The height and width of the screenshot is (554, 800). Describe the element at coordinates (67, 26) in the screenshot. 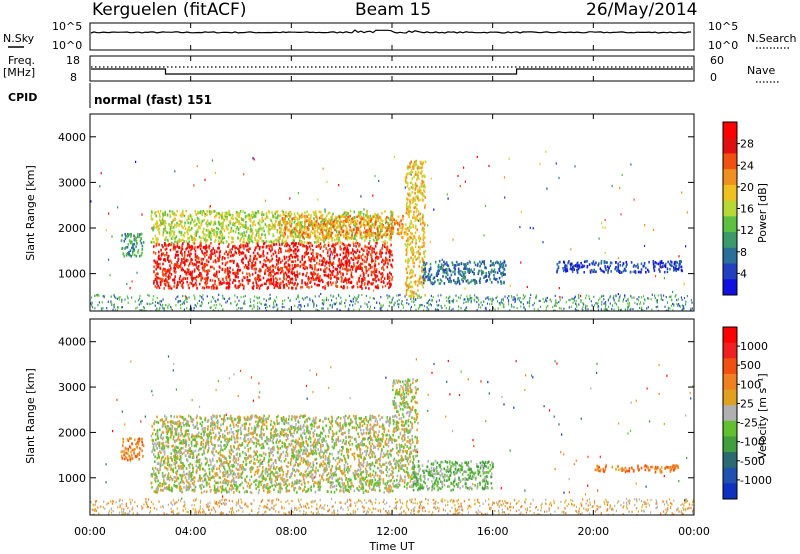

I see `nsky-tick-top: 10^5` at that location.